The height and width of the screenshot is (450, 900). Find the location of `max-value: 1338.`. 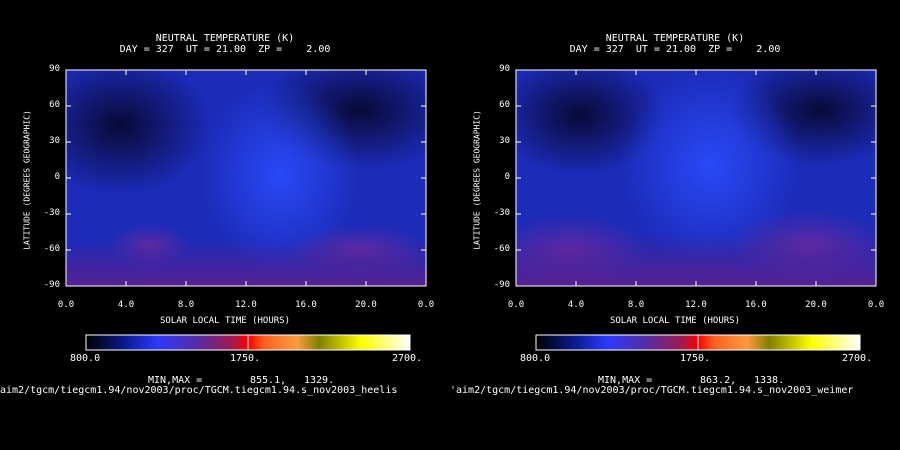

max-value: 1338. is located at coordinates (769, 380).